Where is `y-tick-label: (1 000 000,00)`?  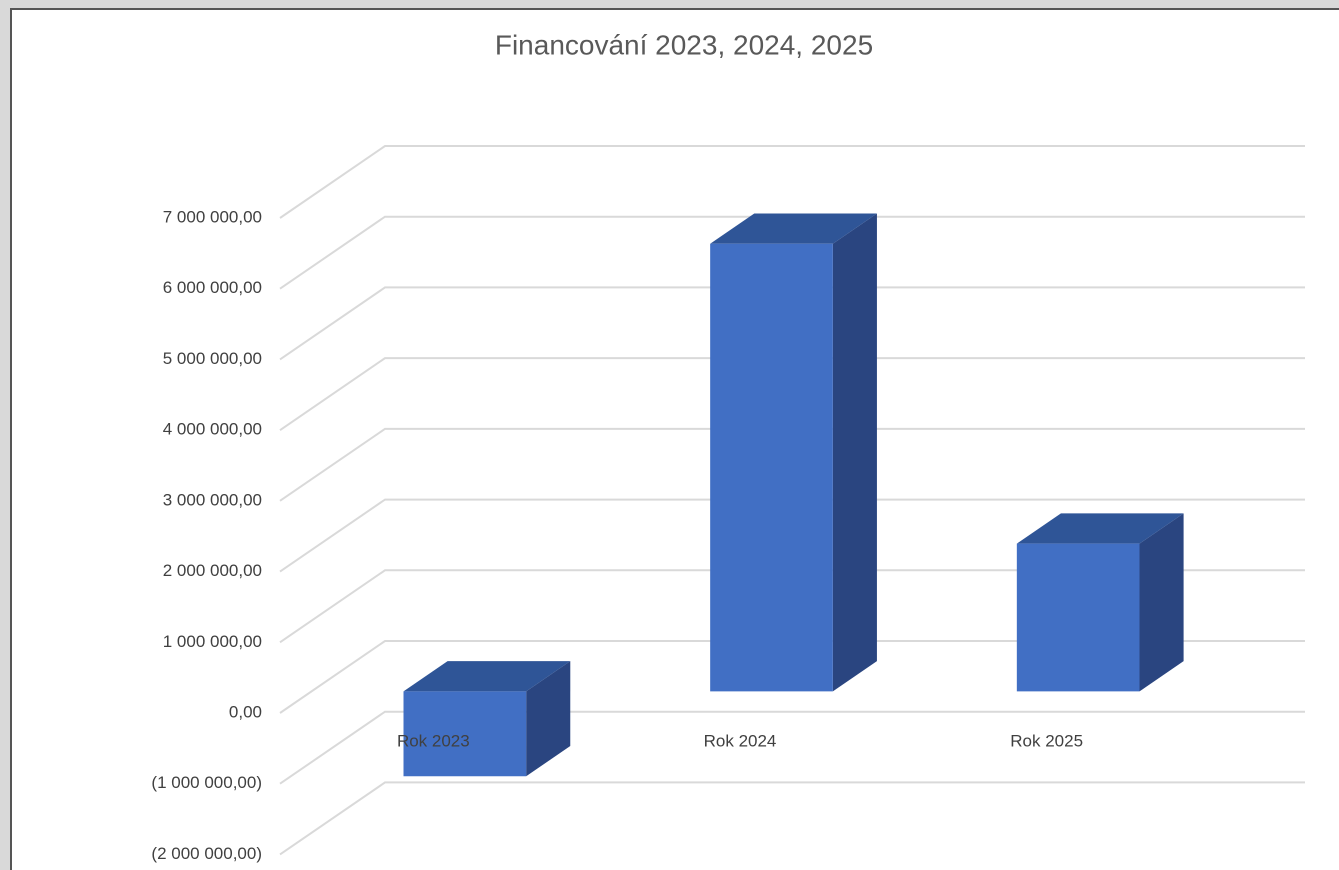 y-tick-label: (1 000 000,00) is located at coordinates (206, 782).